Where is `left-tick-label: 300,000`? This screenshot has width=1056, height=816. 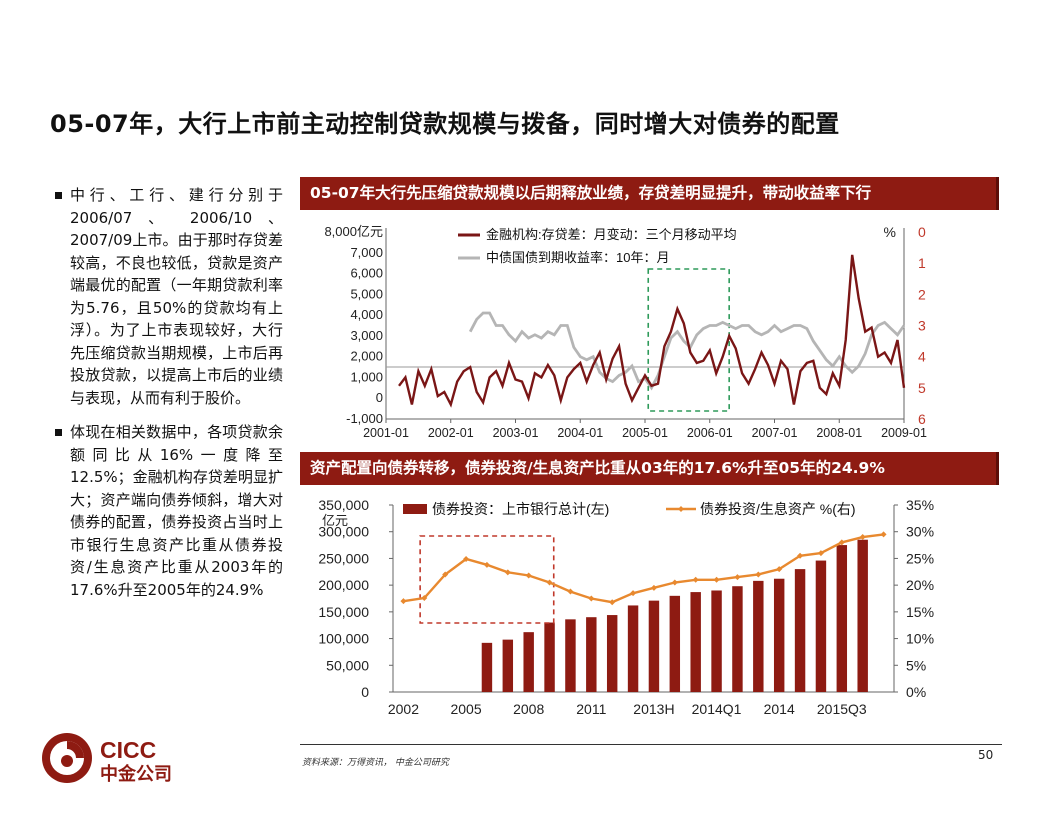 left-tick-label: 300,000 is located at coordinates (343, 532).